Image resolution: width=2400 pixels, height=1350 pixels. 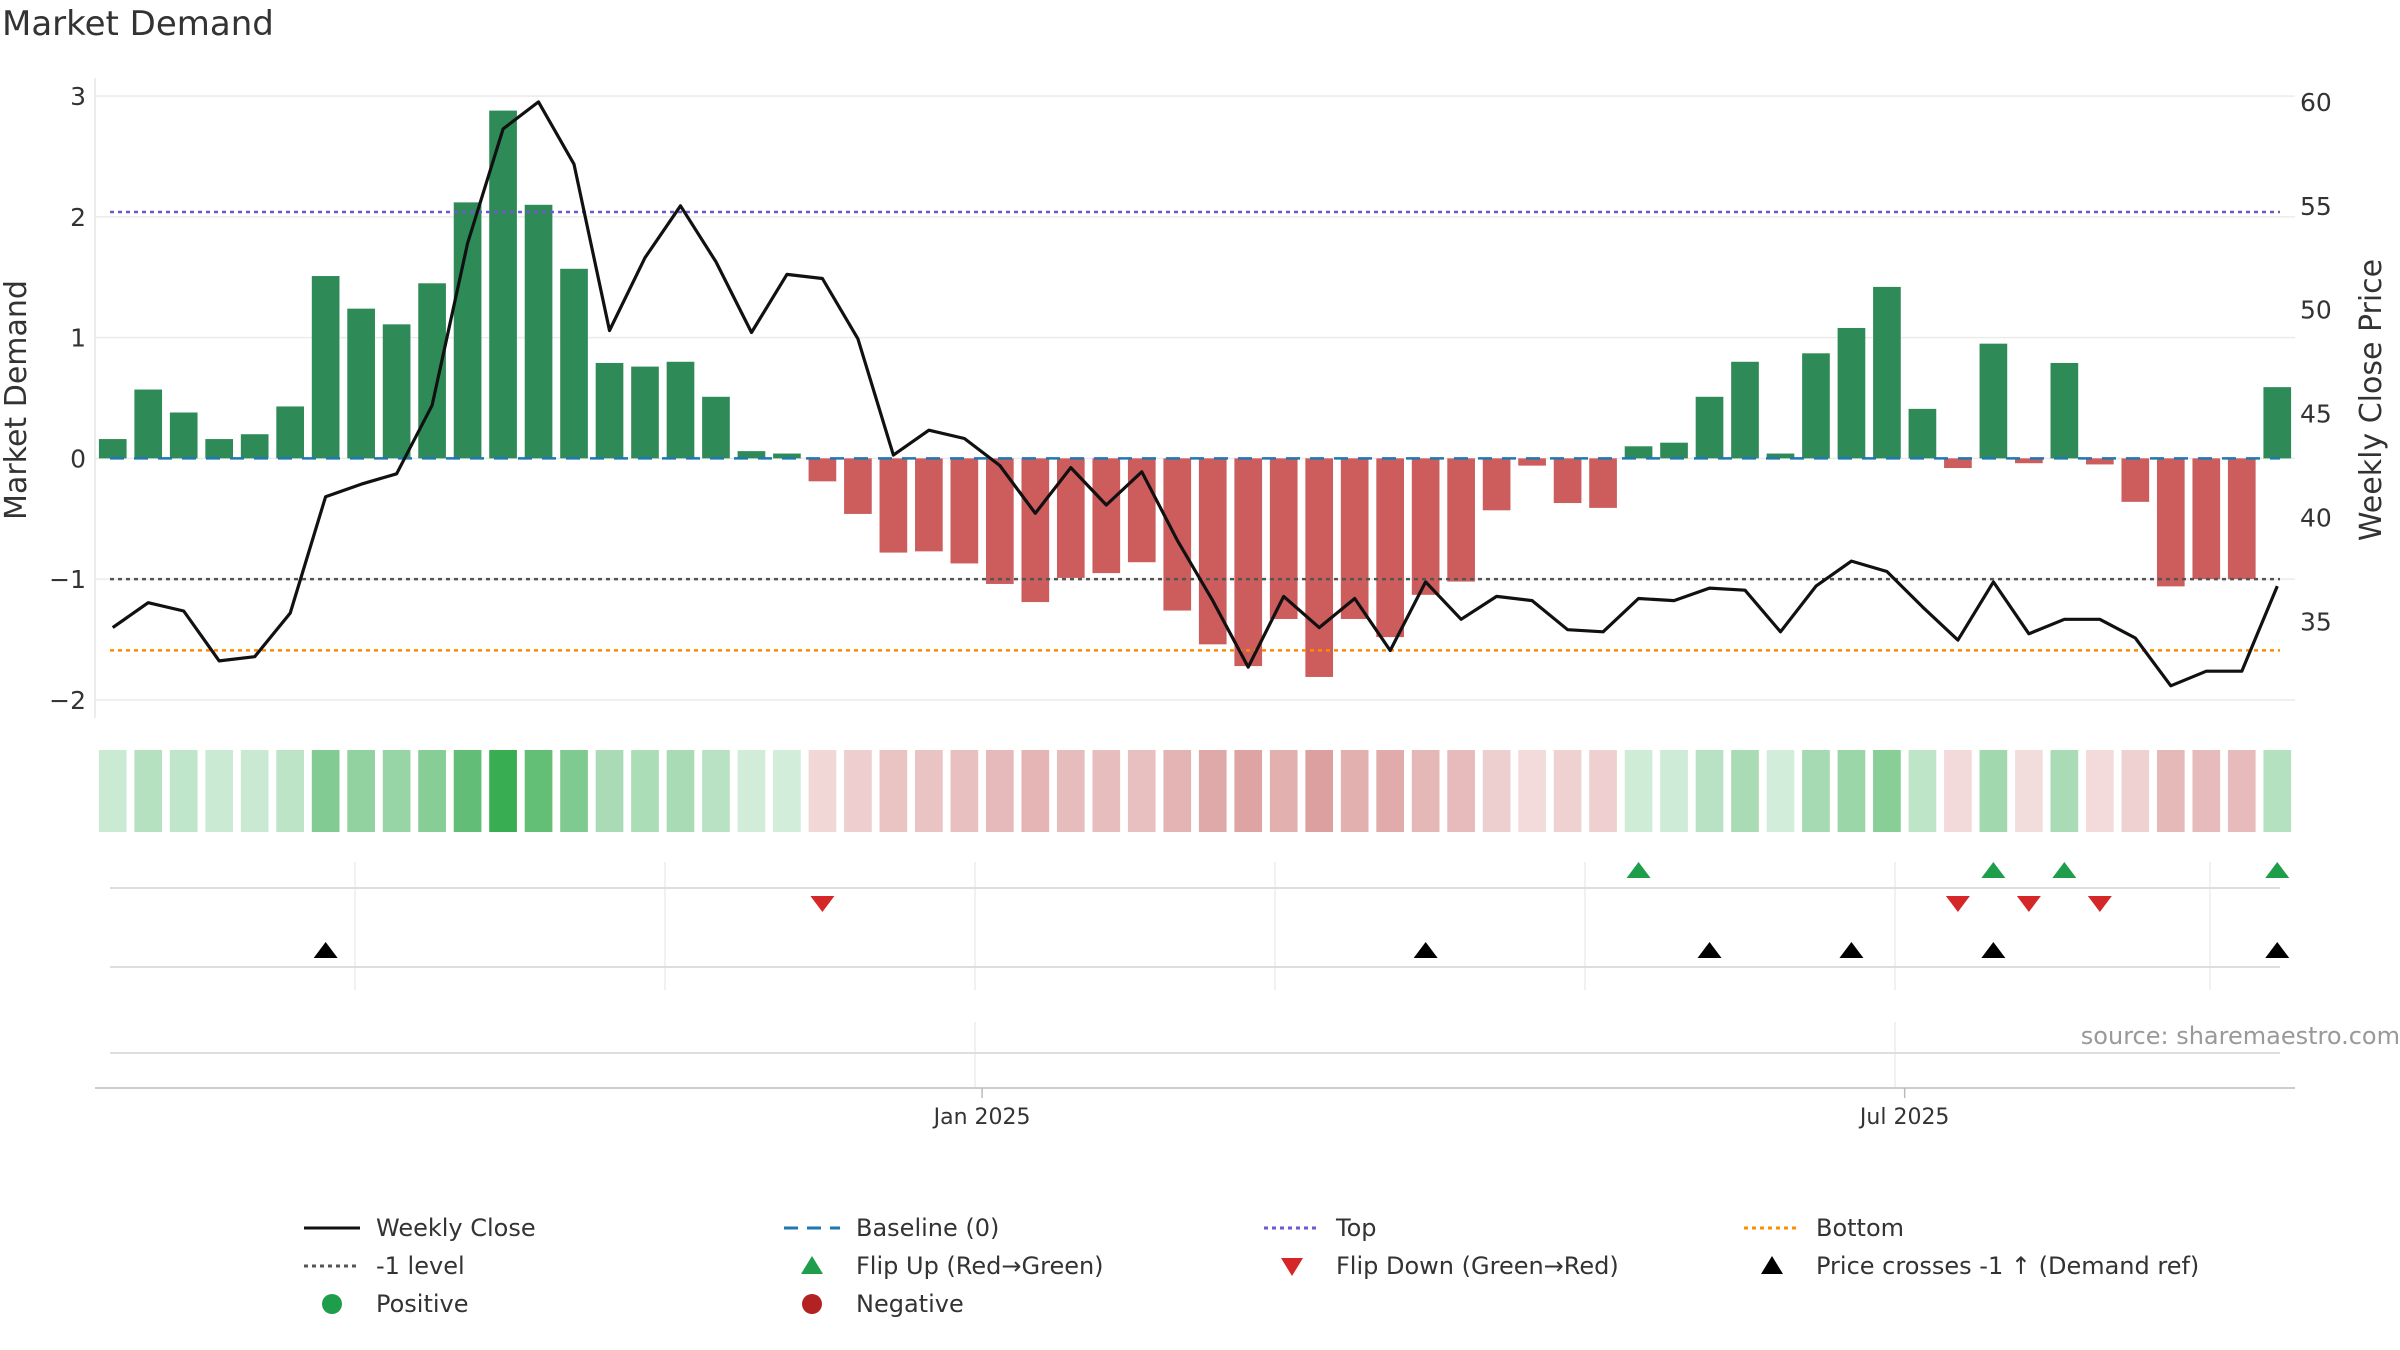 What do you see at coordinates (980, 1266) in the screenshot?
I see `legend-label: Flip Up (Red→Green)` at bounding box center [980, 1266].